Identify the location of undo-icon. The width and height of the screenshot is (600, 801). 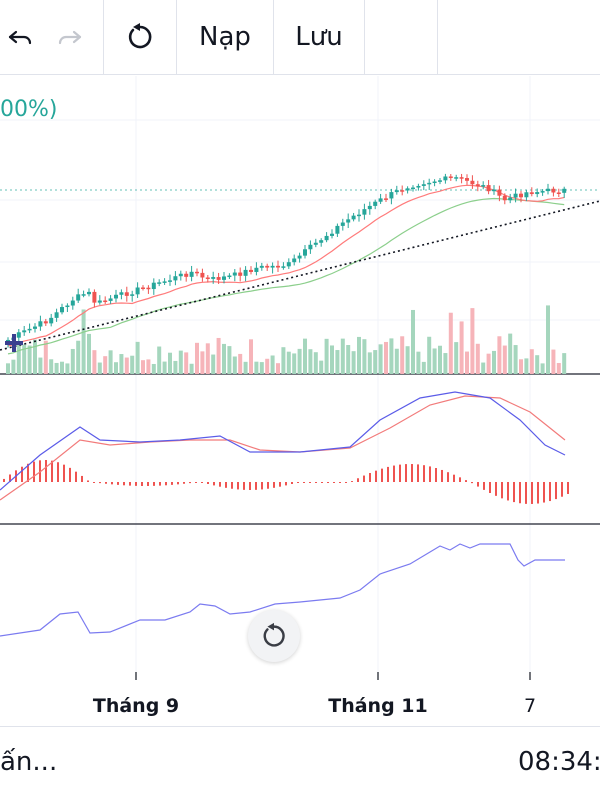
(20, 37).